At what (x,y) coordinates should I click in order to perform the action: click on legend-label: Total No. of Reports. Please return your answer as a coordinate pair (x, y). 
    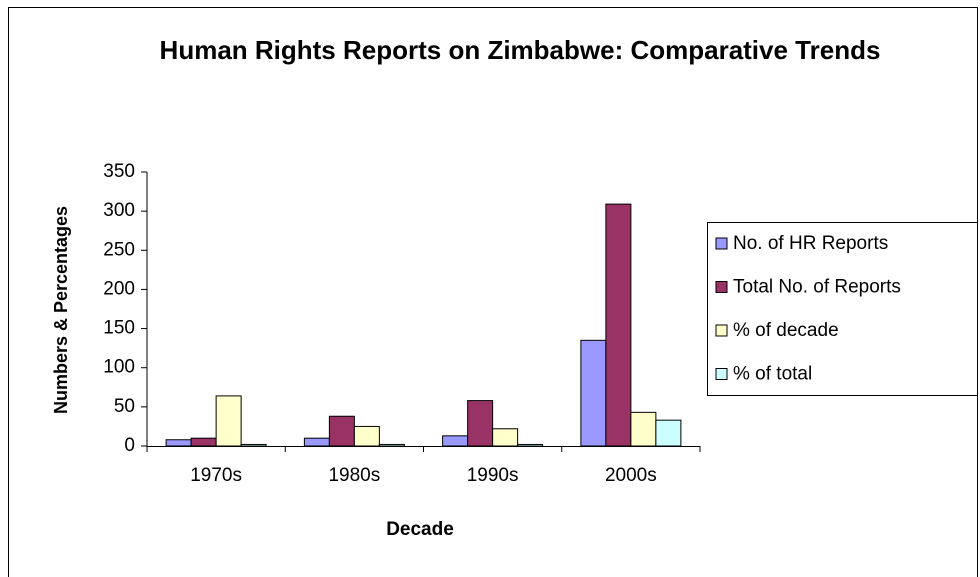
    Looking at the image, I should click on (817, 287).